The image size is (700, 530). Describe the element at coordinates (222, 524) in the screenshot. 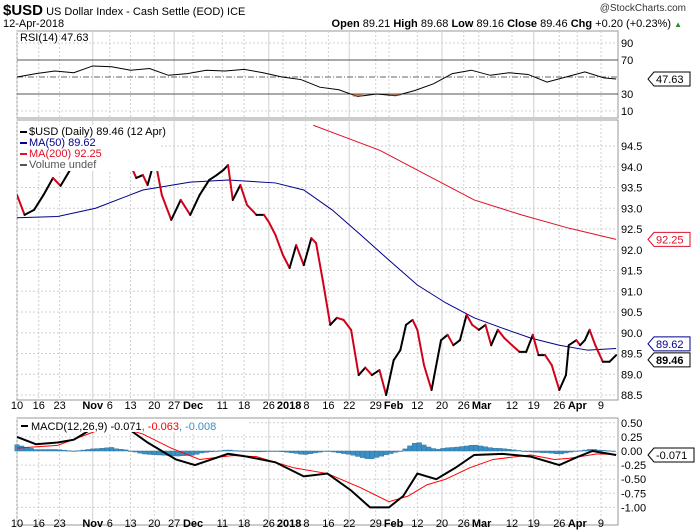

I see `x-tick-label: 11` at that location.